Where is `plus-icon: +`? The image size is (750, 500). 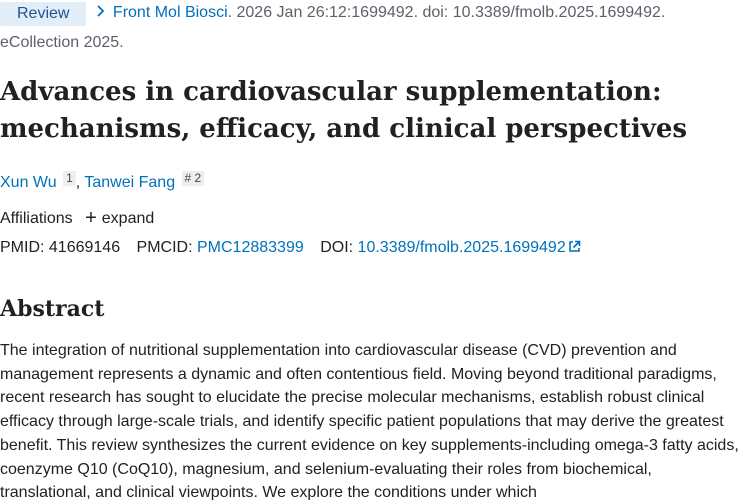 plus-icon: + is located at coordinates (91, 218).